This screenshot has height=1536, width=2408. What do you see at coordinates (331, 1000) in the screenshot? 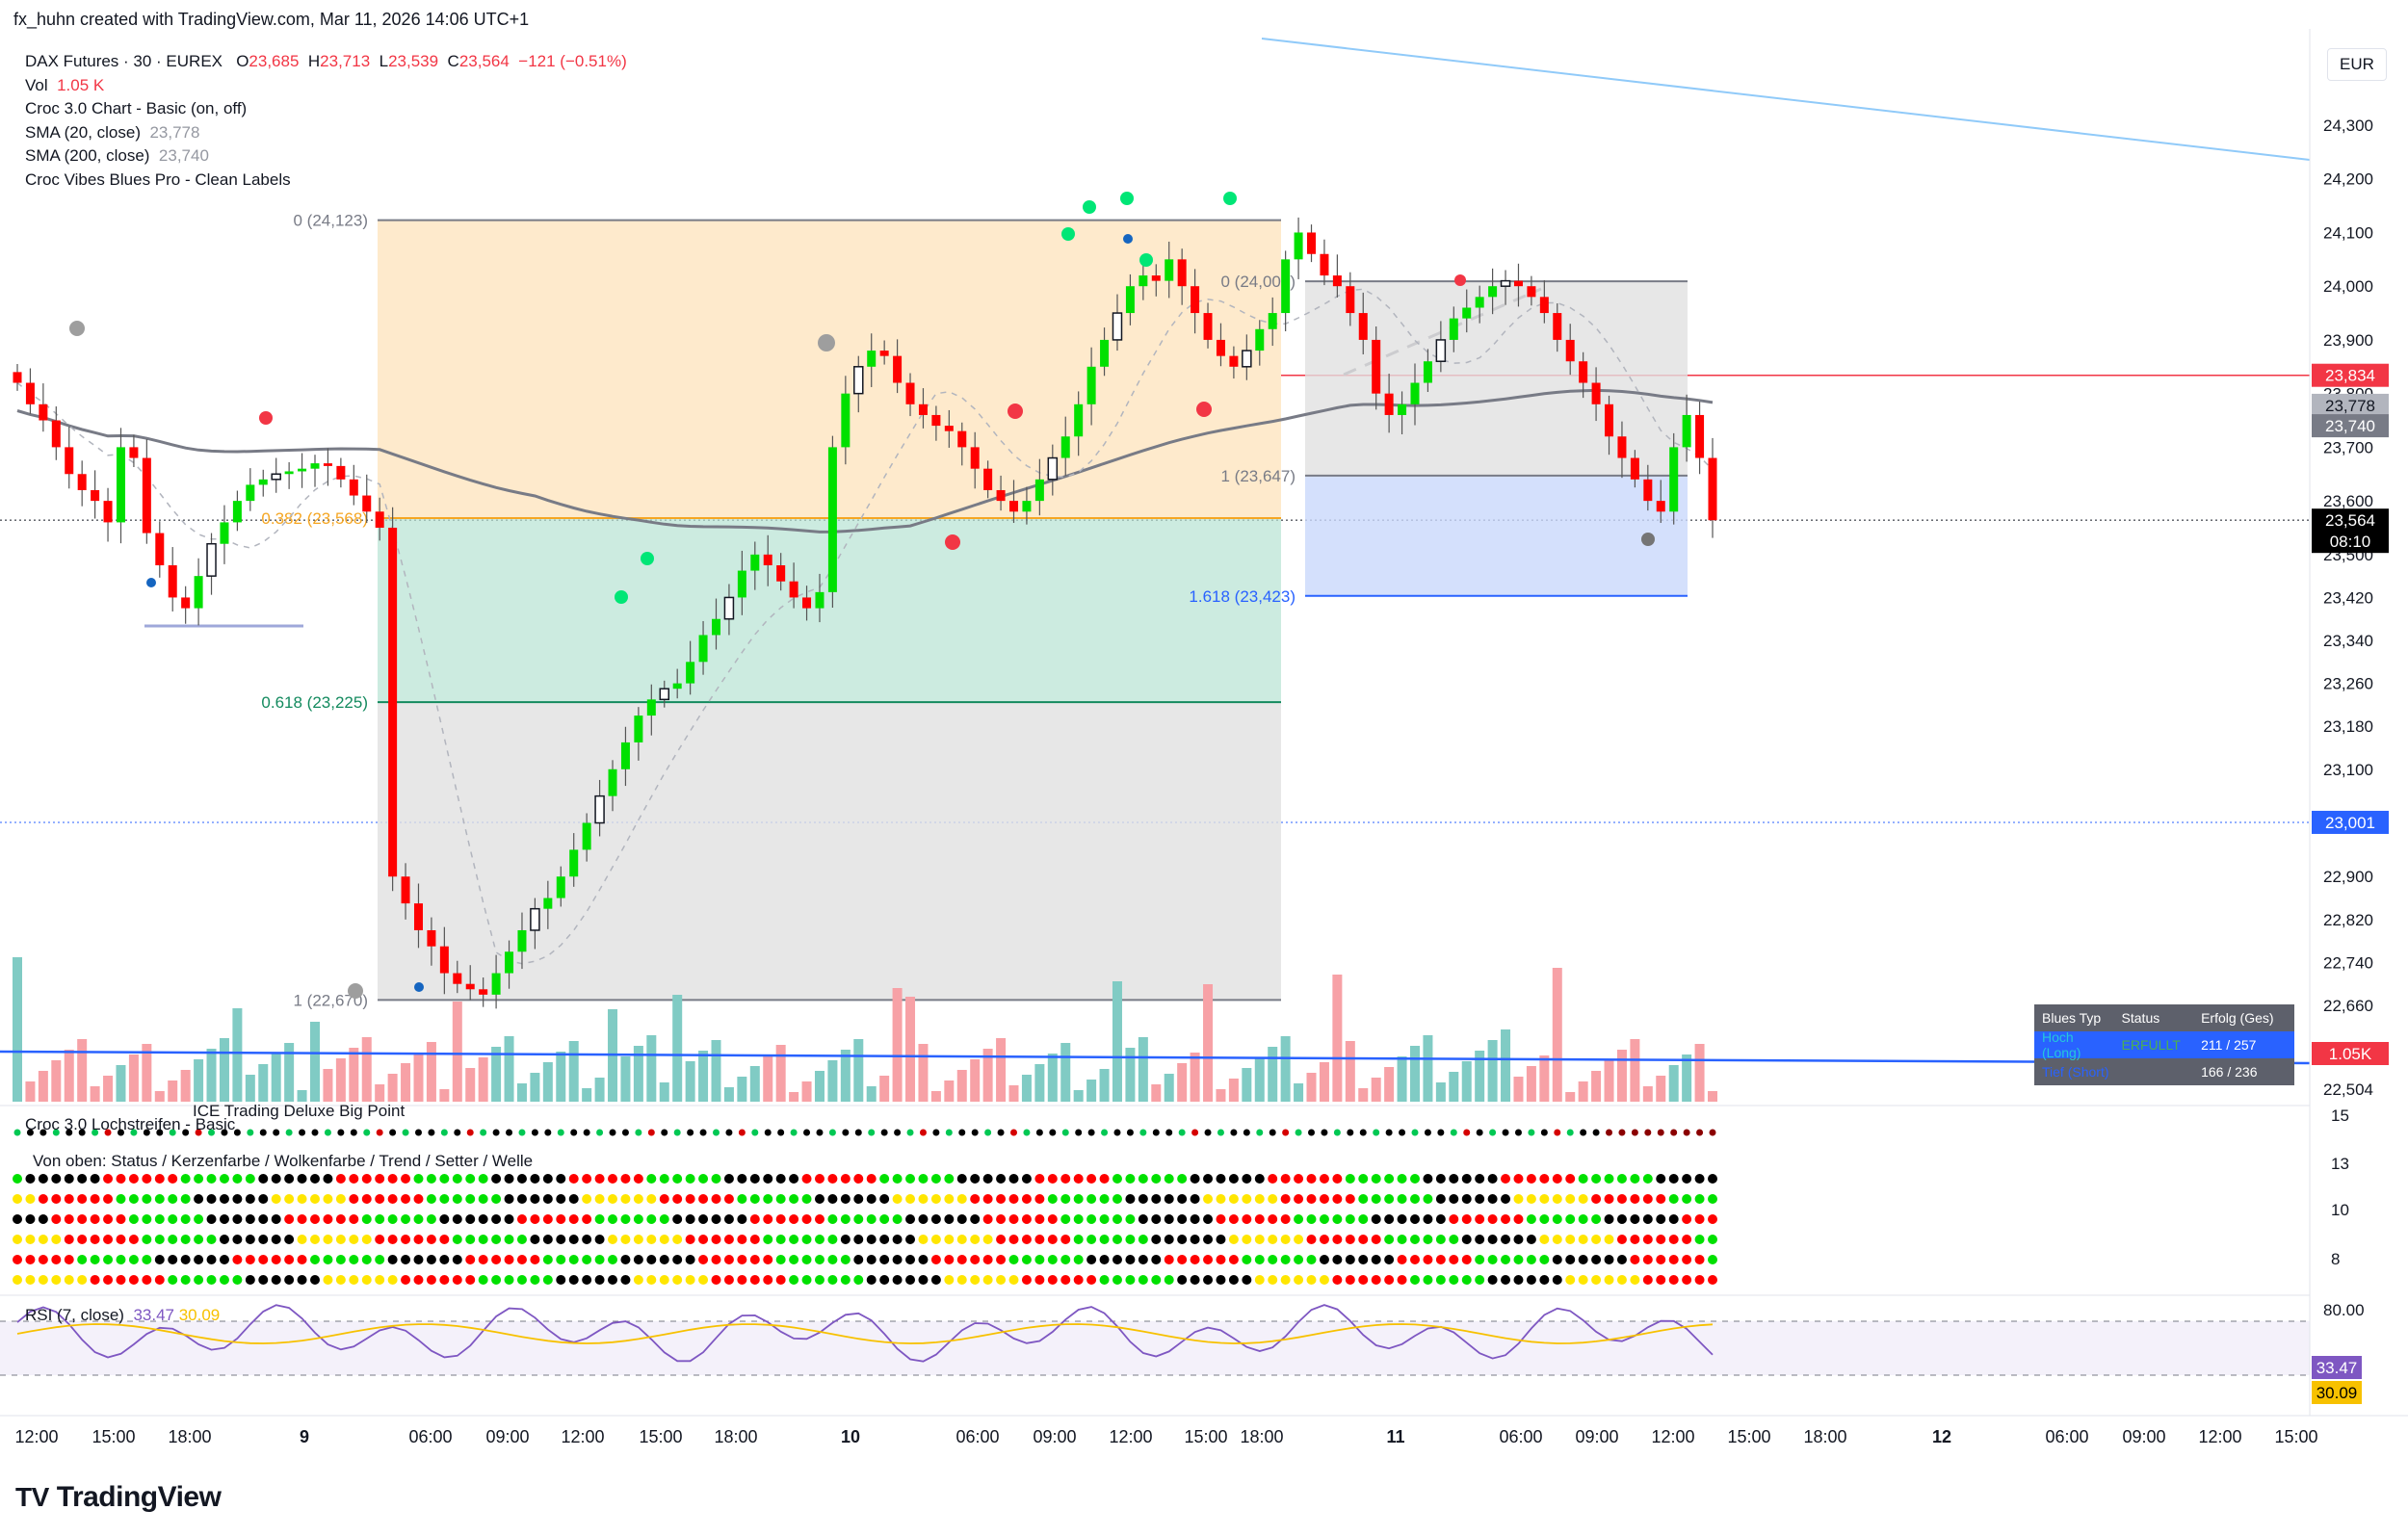
I see `fib-label: 1 (22,670)` at bounding box center [331, 1000].